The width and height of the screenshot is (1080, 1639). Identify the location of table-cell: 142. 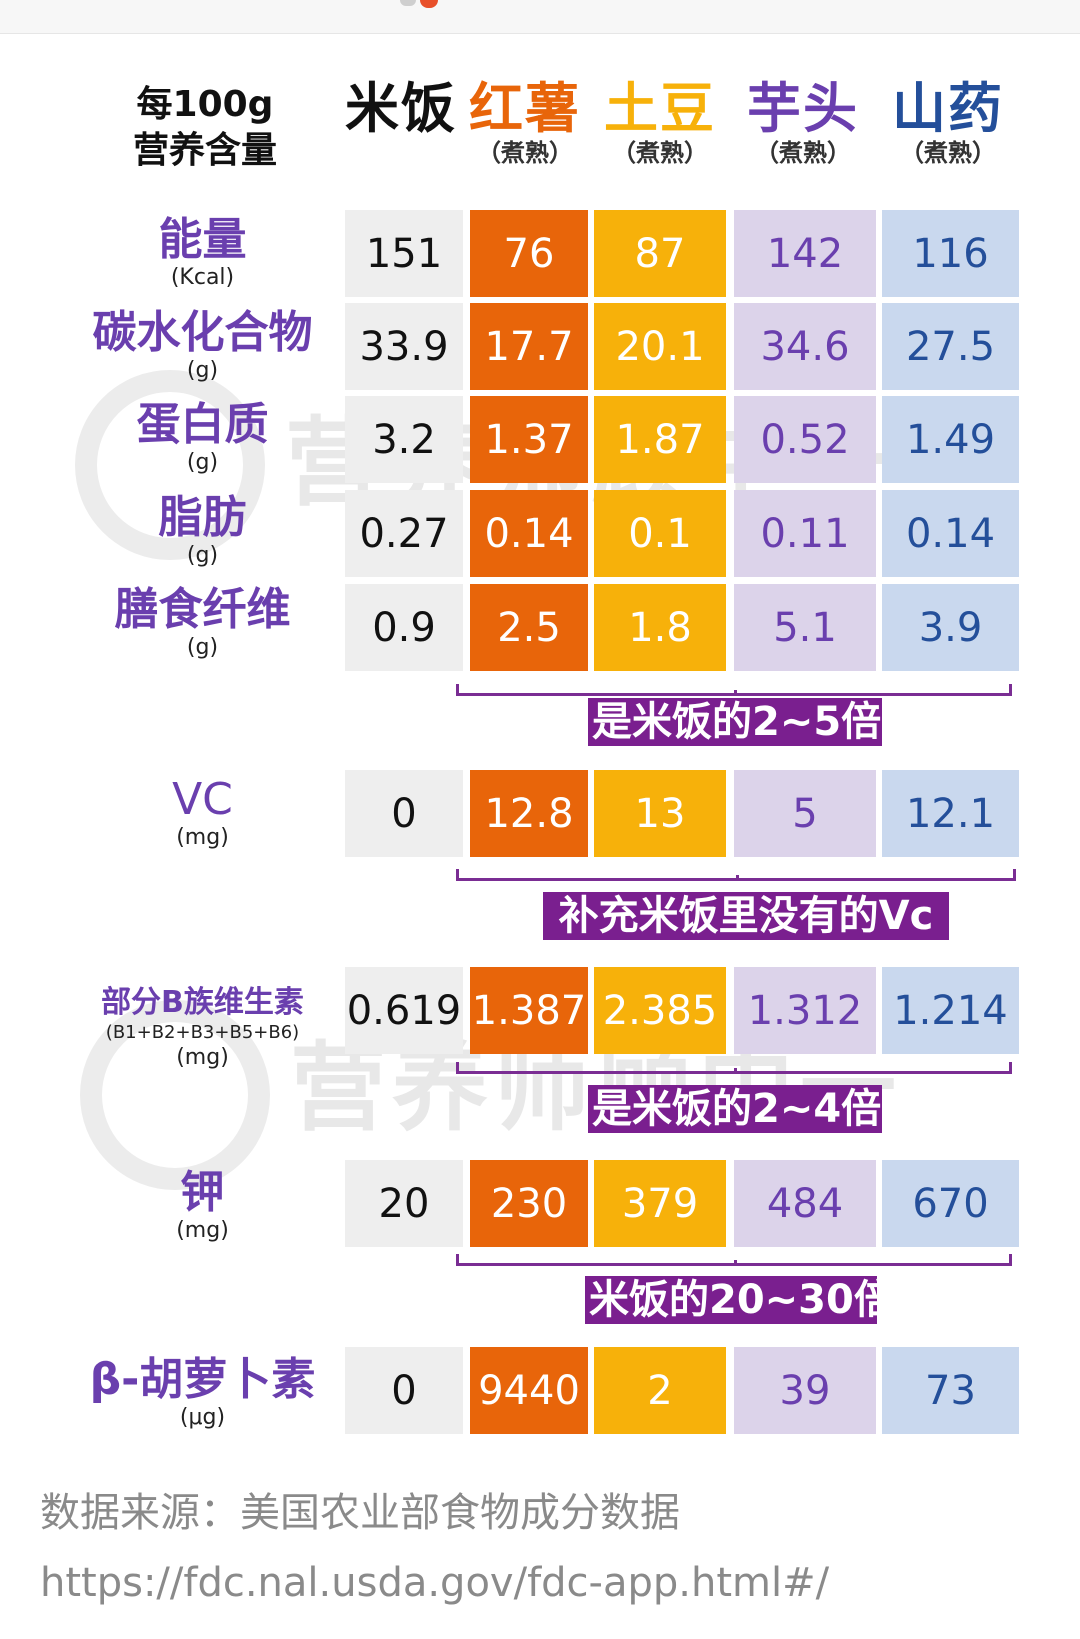
(805, 253).